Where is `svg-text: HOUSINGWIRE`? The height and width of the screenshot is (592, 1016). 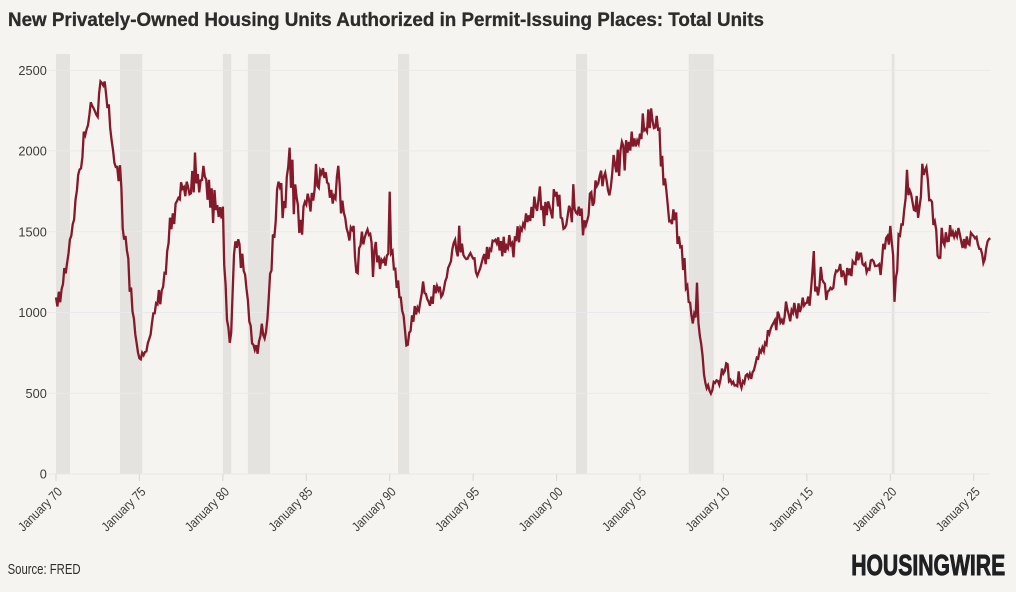 svg-text: HOUSINGWIRE is located at coordinates (928, 566).